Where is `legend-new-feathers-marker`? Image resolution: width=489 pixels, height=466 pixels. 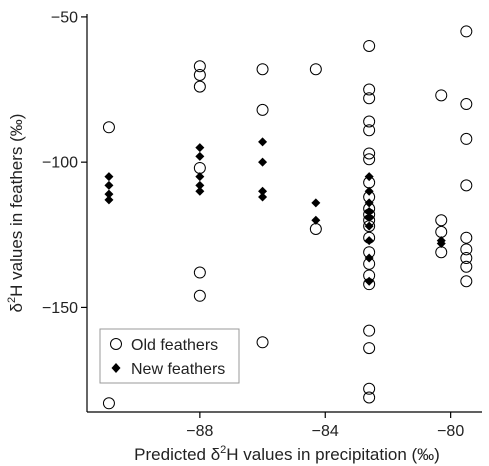 legend-new-feathers-marker is located at coordinates (116, 368).